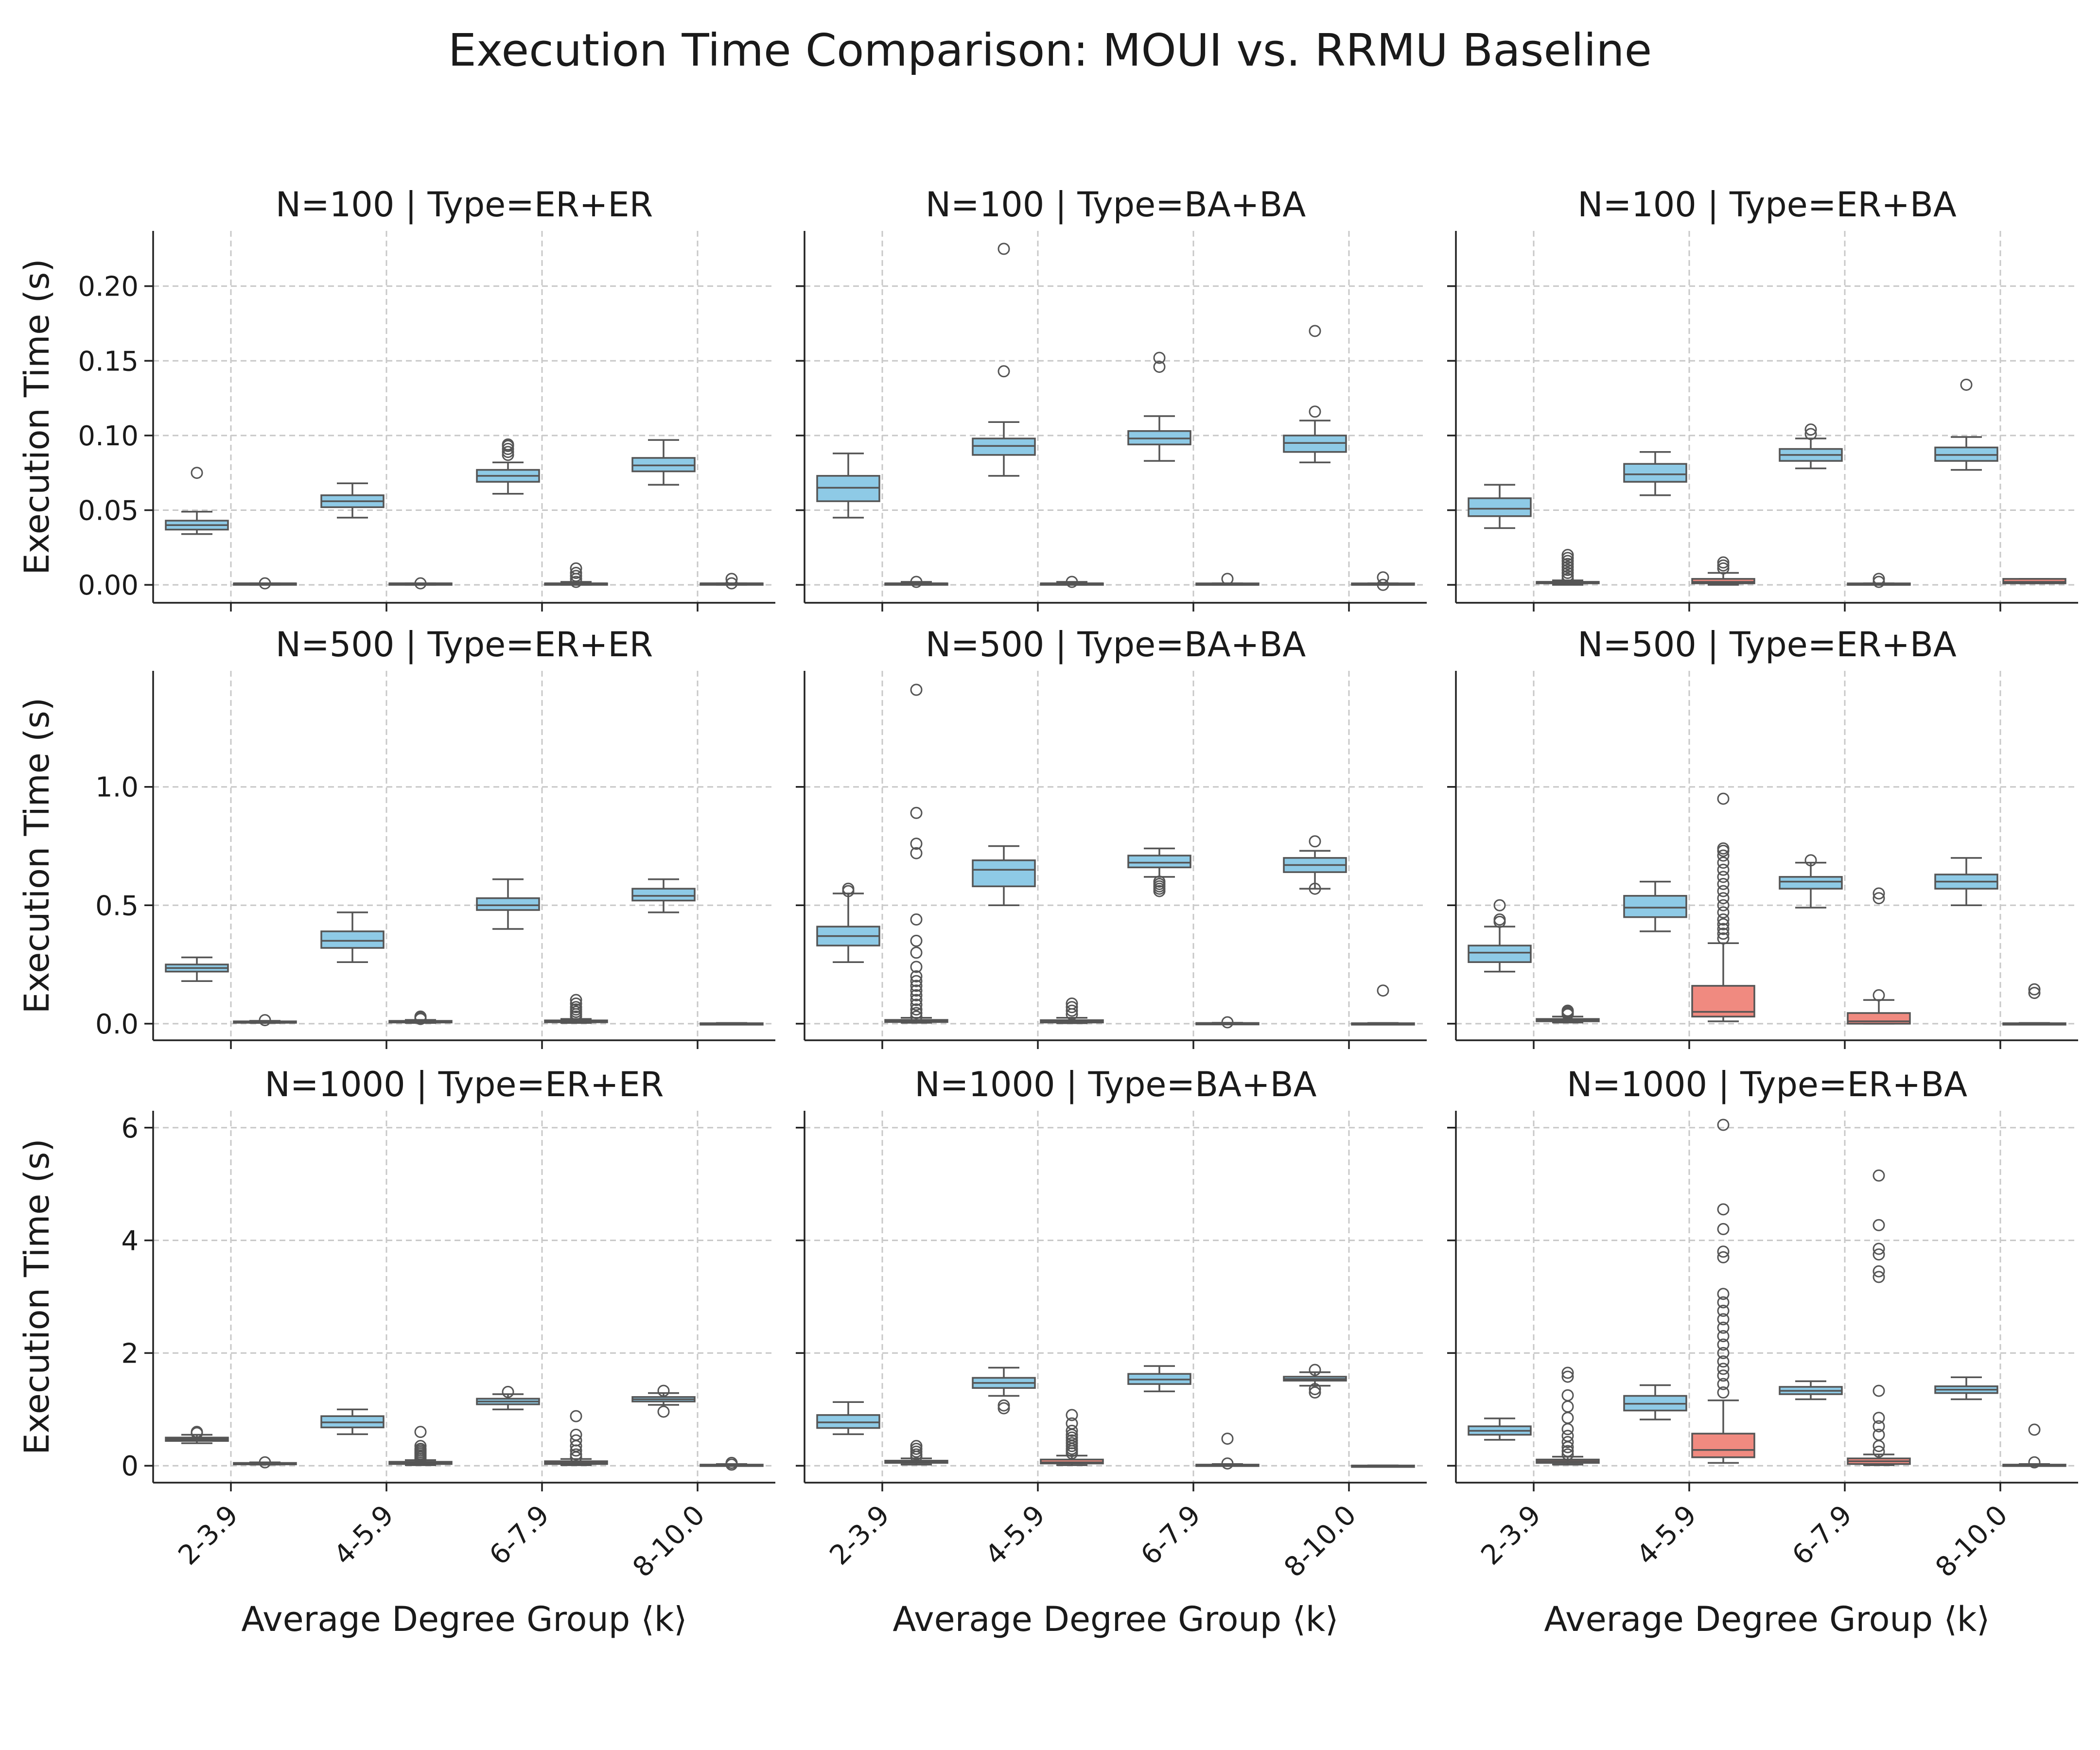 The height and width of the screenshot is (1750, 2100). I want to click on x-tick-label: 2-3.9, so click(208, 1535).